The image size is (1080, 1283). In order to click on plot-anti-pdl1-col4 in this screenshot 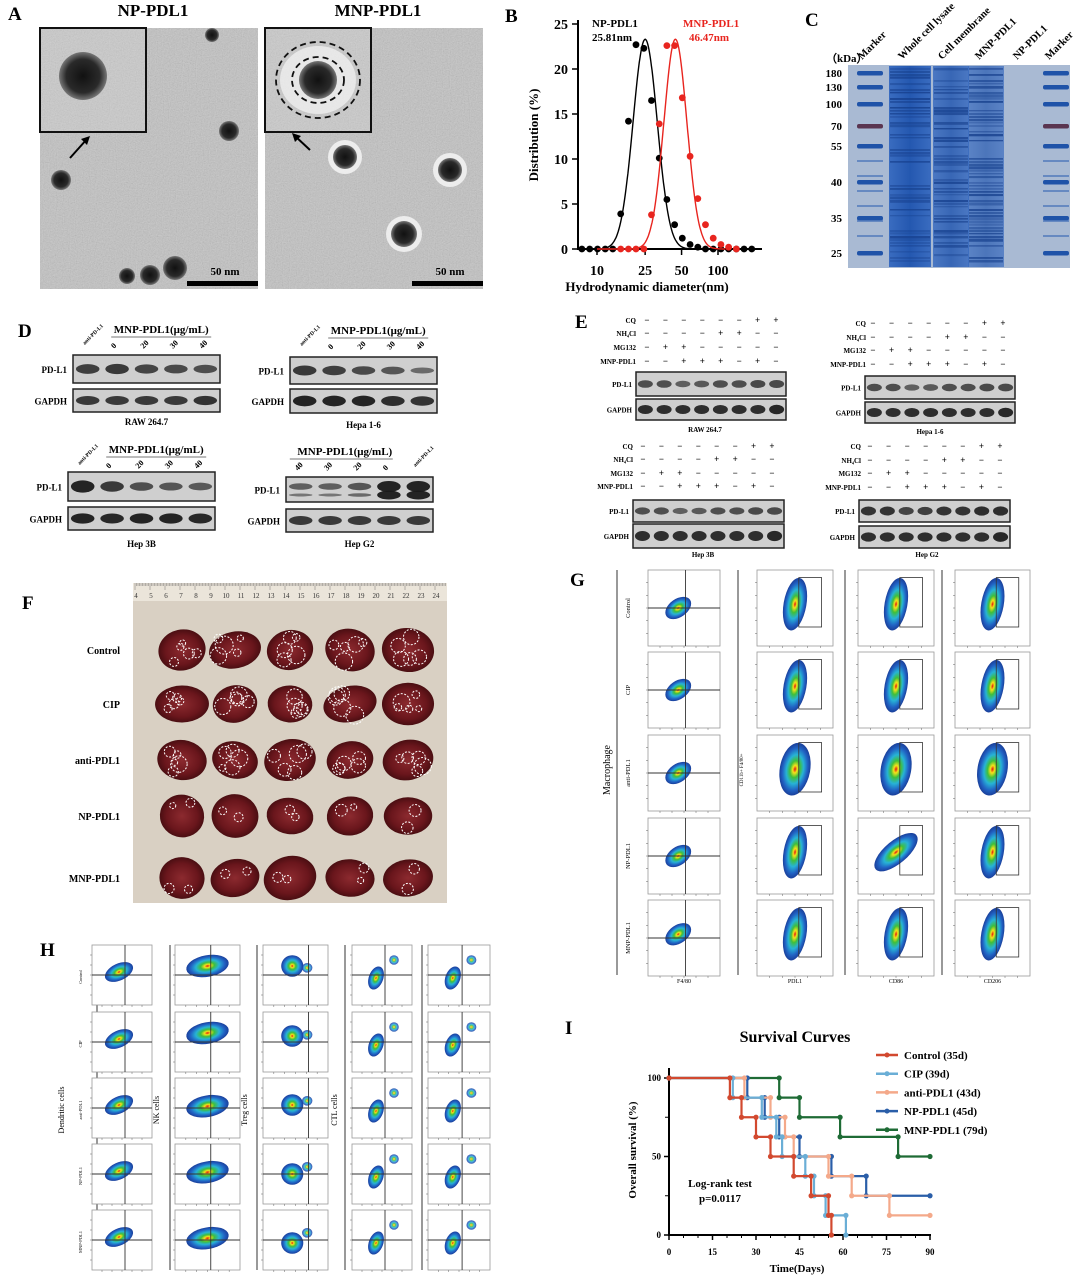, I will do `click(381, 1108)`.